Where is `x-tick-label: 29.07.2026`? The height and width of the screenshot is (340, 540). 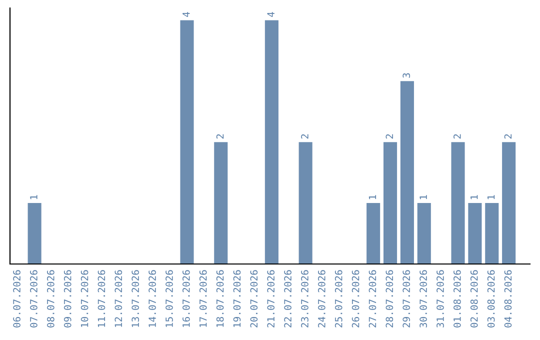
x-tick-label: 29.07.2026 is located at coordinates (406, 299).